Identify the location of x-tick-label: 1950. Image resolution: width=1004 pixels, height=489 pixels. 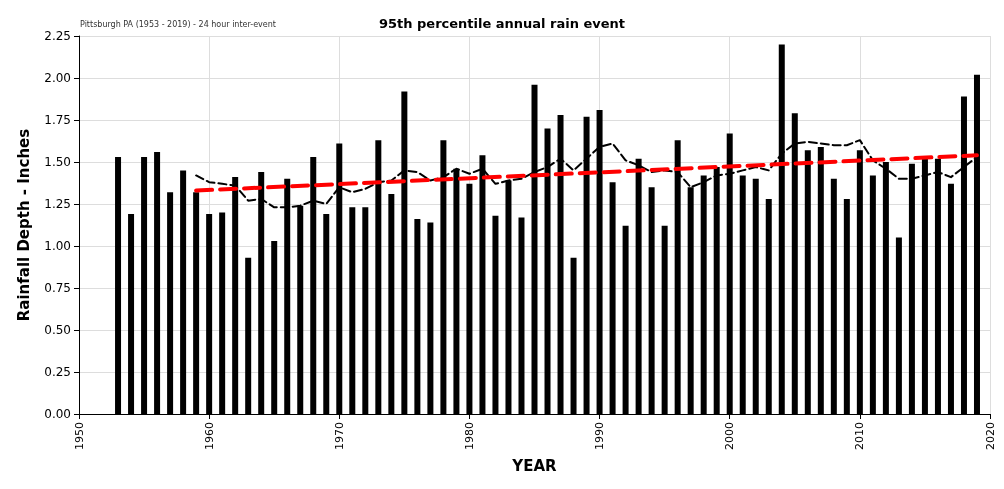
(79, 436).